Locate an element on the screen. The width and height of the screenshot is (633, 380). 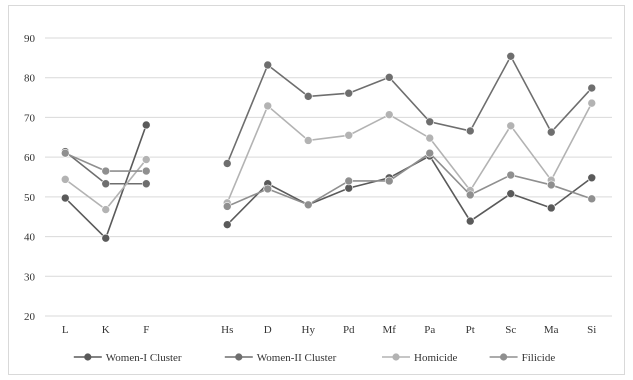
legend-label: Women-II Cluster is located at coordinates (297, 358).